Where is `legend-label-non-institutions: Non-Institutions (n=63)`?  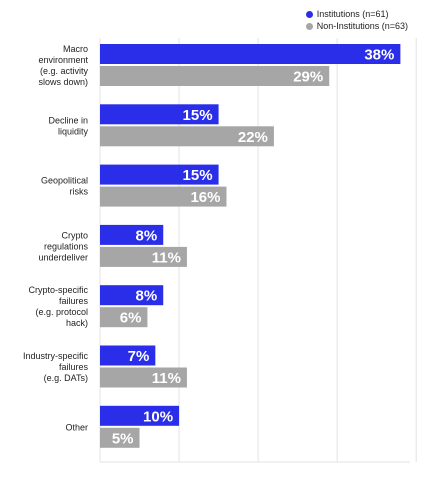 legend-label-non-institutions: Non-Institutions (n=63) is located at coordinates (362, 26).